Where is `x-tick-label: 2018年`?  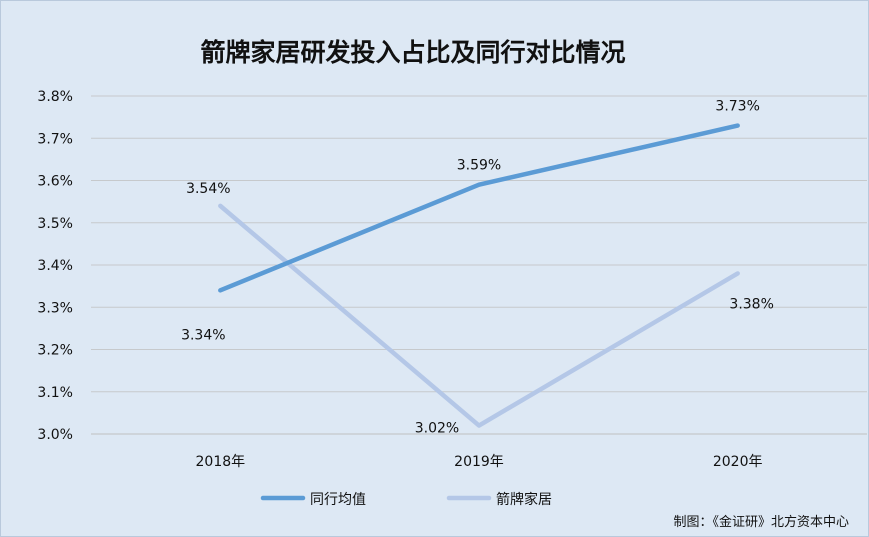
x-tick-label: 2018年 is located at coordinates (221, 462).